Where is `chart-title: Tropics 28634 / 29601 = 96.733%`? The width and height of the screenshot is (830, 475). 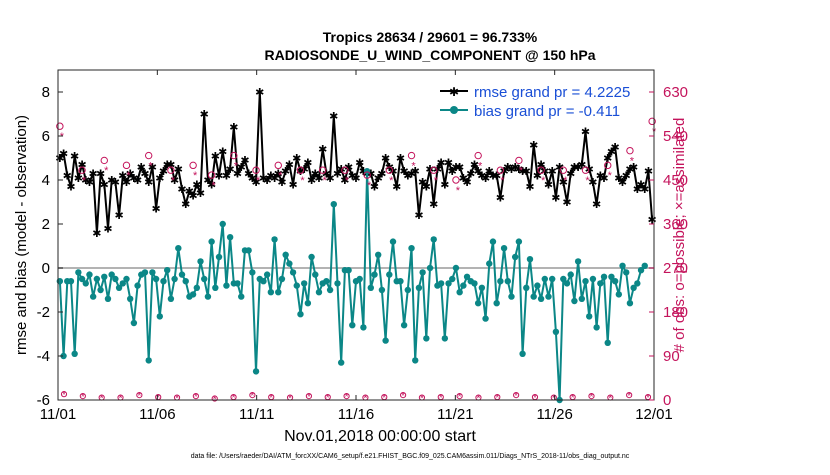 chart-title: Tropics 28634 / 29601 = 96.733% is located at coordinates (430, 37).